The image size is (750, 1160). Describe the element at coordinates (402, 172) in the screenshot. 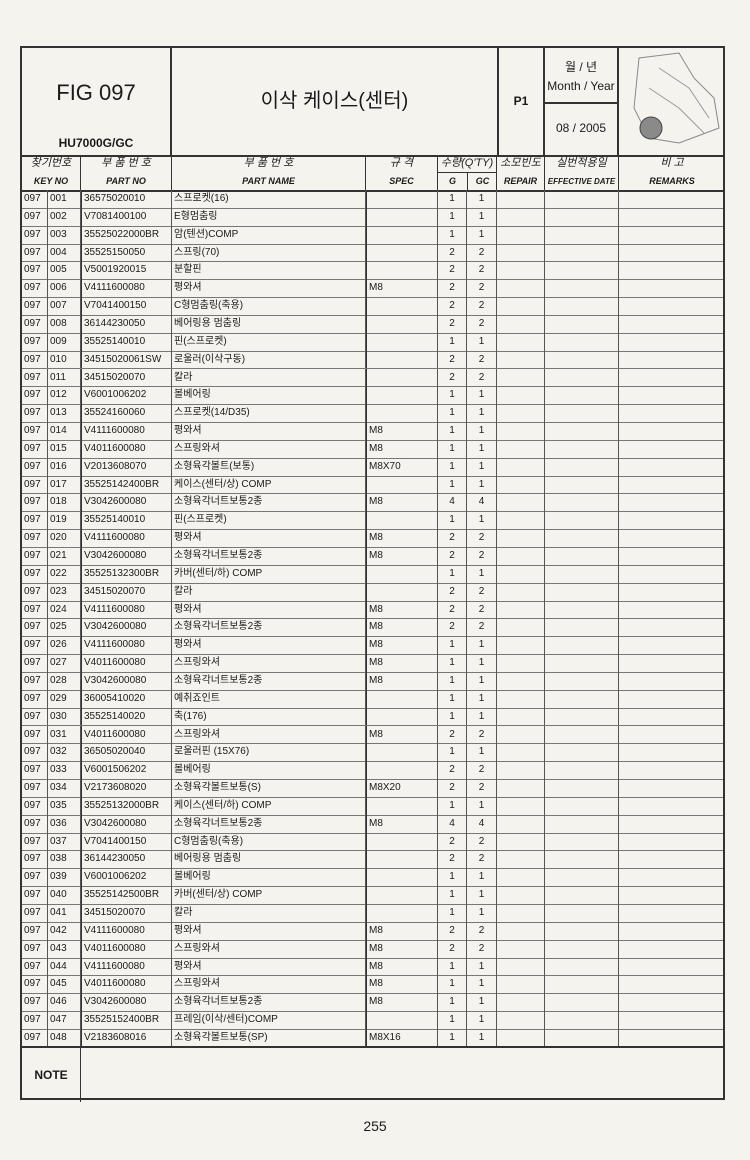

I see `col-spec: 규 격 SPEC` at that location.